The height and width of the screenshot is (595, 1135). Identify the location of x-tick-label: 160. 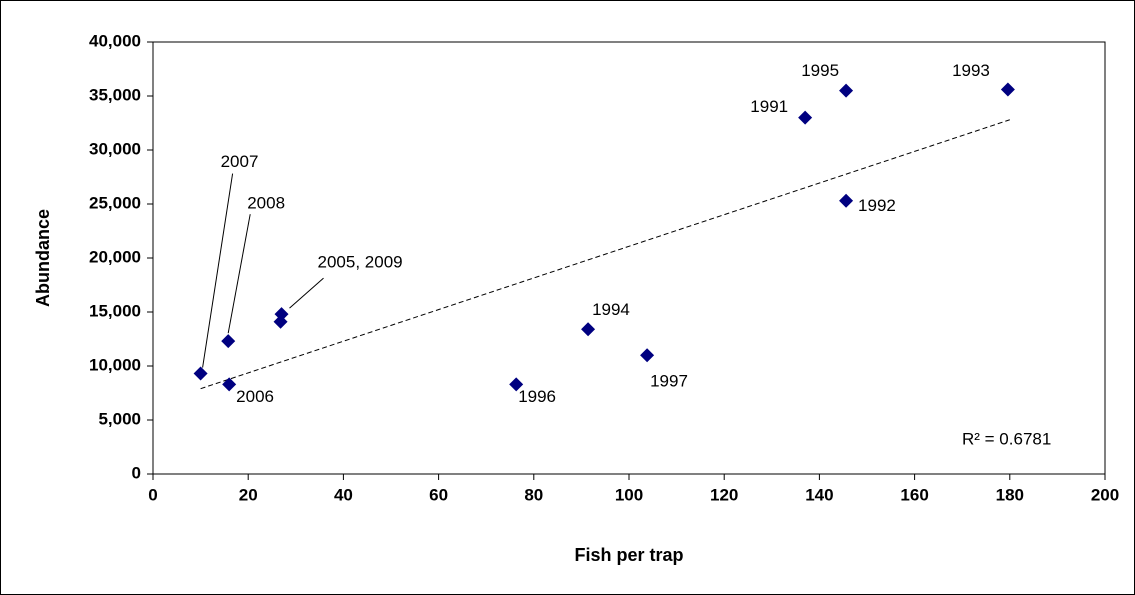
(914, 494).